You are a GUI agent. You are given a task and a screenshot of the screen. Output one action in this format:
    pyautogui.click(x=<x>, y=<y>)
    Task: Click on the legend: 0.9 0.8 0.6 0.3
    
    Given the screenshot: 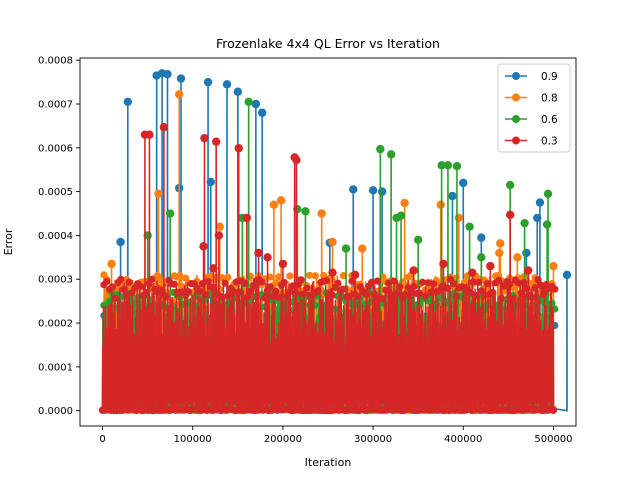 What is the action you would take?
    pyautogui.click(x=534, y=108)
    